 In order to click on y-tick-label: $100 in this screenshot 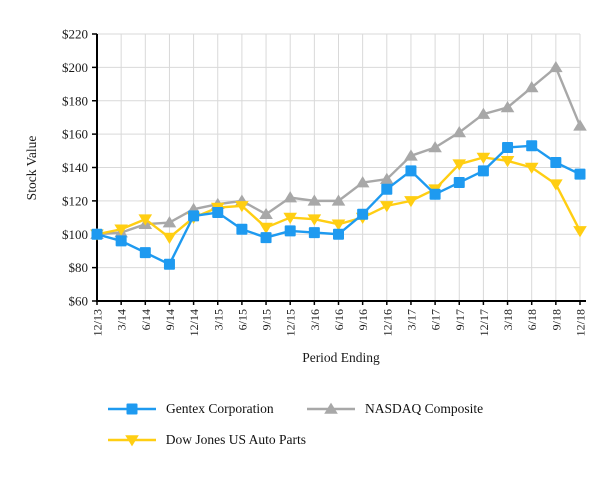, I will do `click(75, 234)`.